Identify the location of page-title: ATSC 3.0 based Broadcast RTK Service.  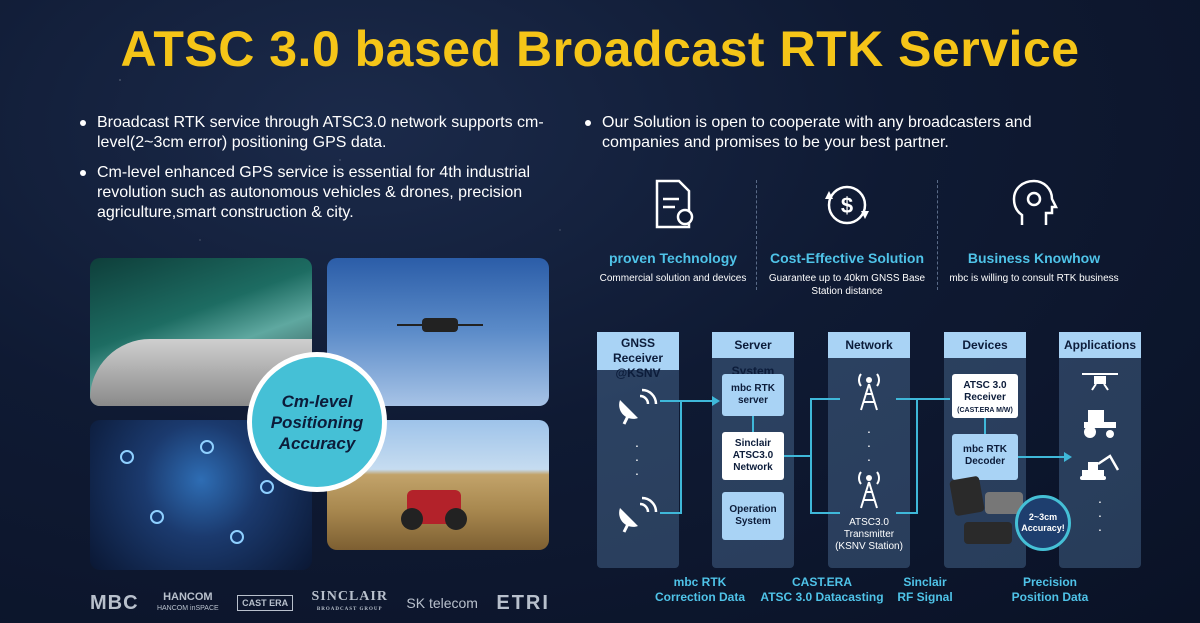
(600, 49).